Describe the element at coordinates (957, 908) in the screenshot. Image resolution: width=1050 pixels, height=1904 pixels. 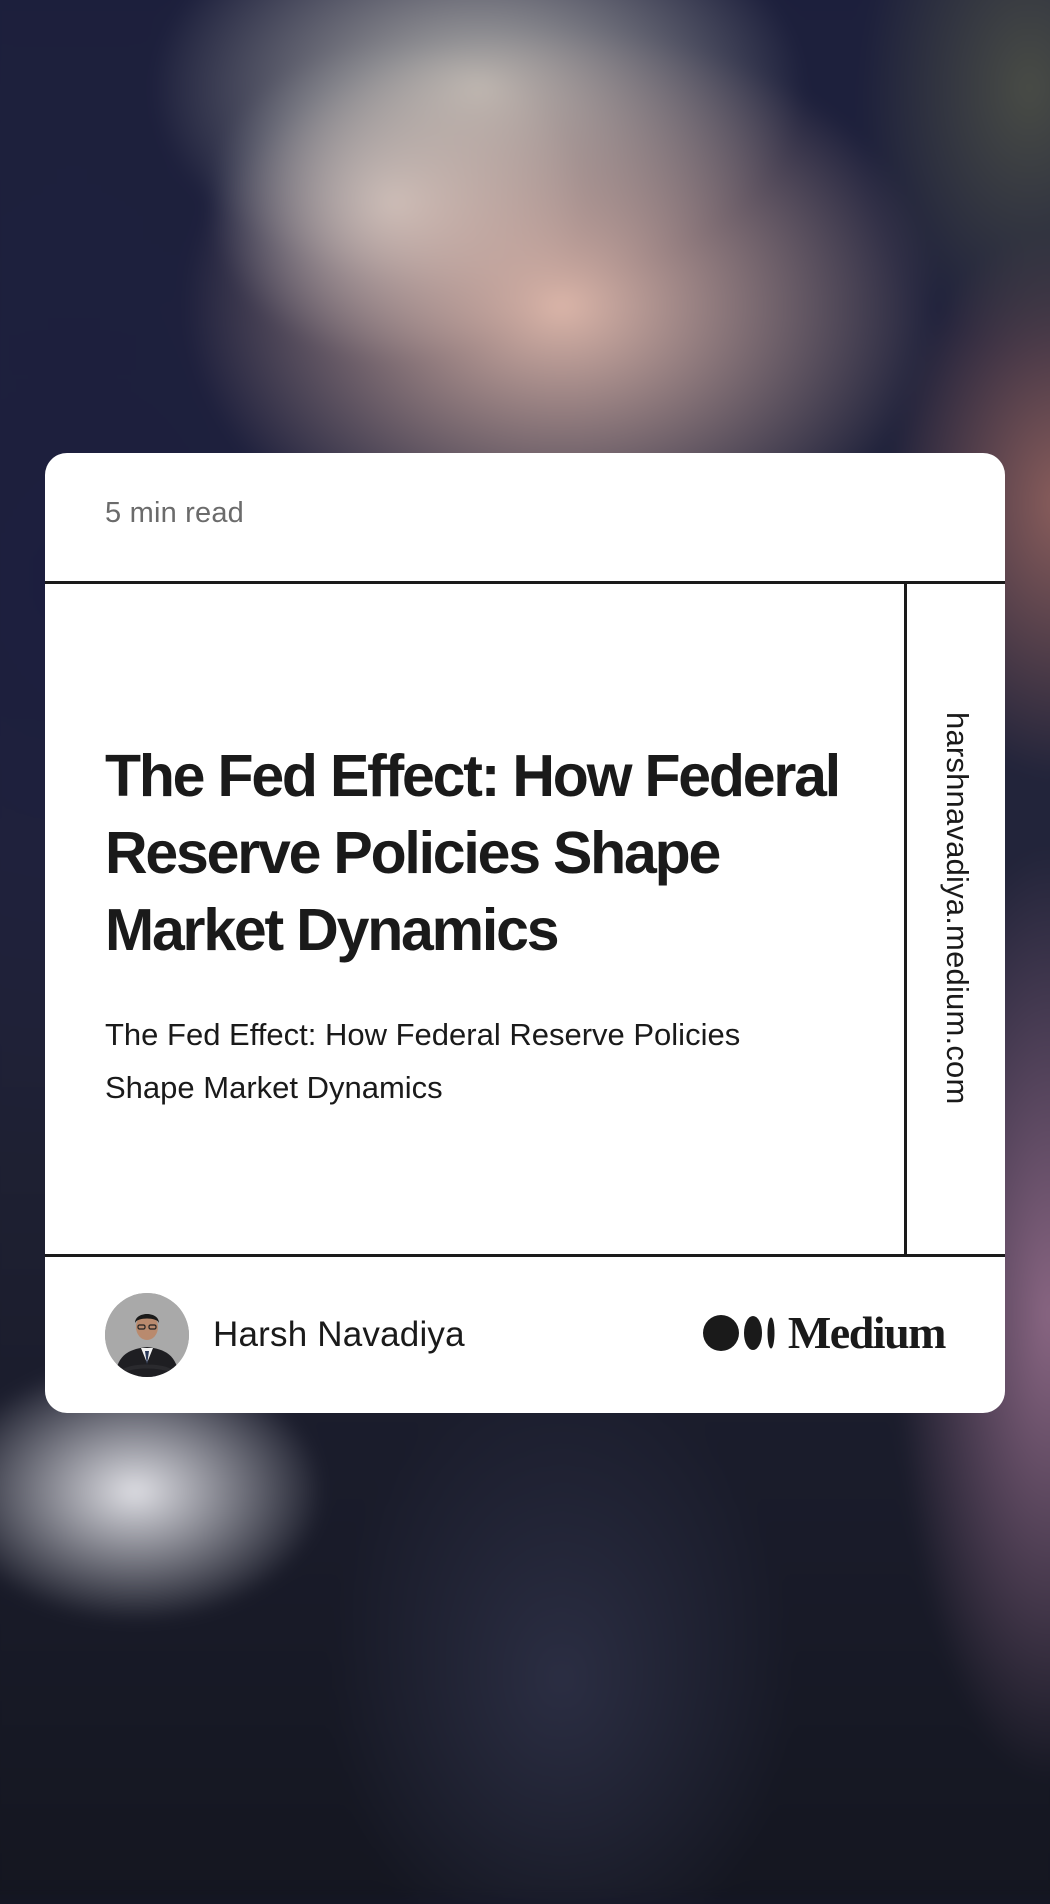
I see `domain-label: harshnavadiya.medium.com` at that location.